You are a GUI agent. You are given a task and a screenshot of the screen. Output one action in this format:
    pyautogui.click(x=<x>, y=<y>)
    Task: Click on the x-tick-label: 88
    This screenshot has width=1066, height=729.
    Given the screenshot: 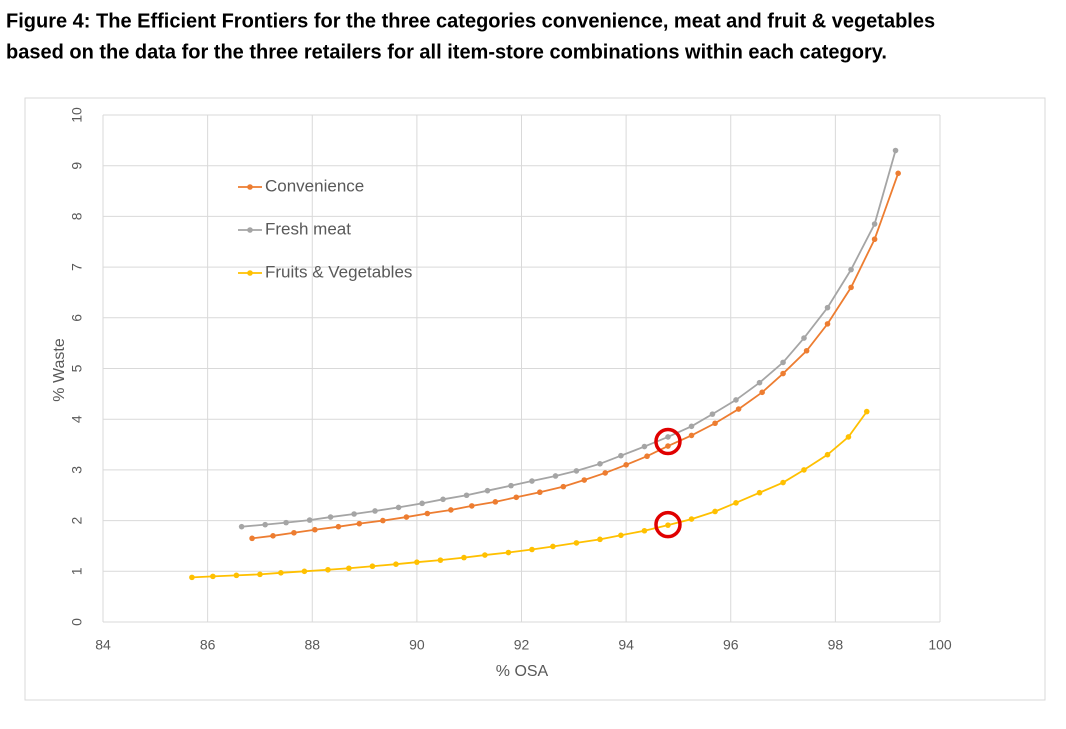 What is the action you would take?
    pyautogui.click(x=312, y=645)
    